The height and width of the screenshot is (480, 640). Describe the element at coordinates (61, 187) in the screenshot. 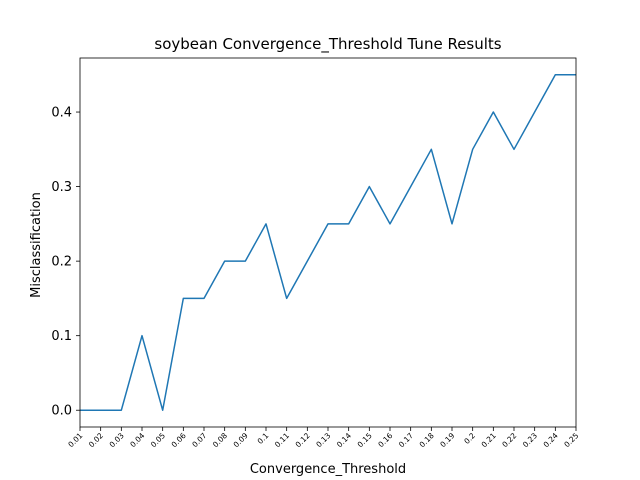

I see `y-tick-label: 0.3` at that location.